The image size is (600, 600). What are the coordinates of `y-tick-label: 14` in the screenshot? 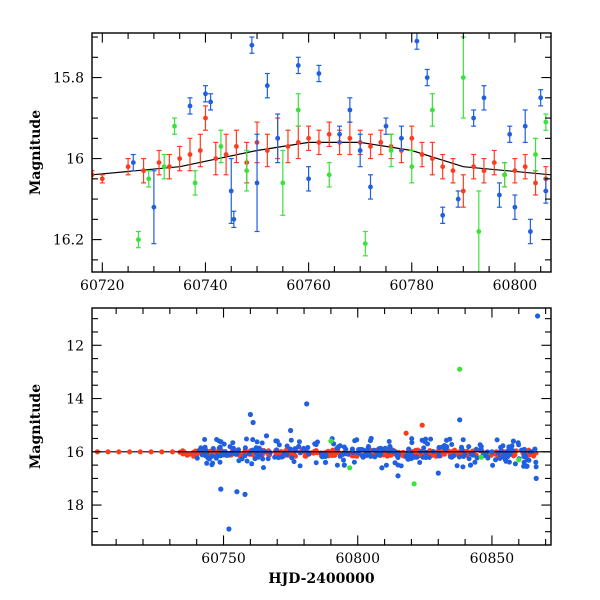 It's located at (75, 400).